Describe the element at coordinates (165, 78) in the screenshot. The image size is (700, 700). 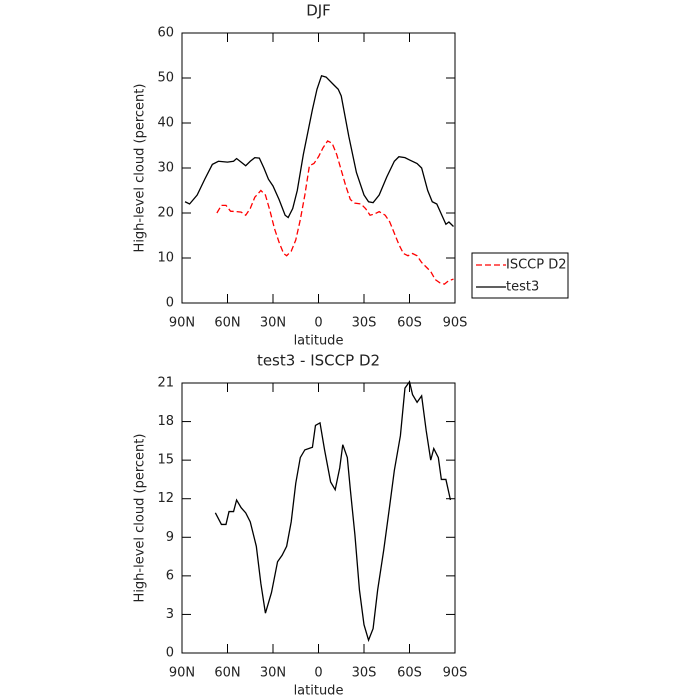
I see `y-tick-label: 50` at that location.